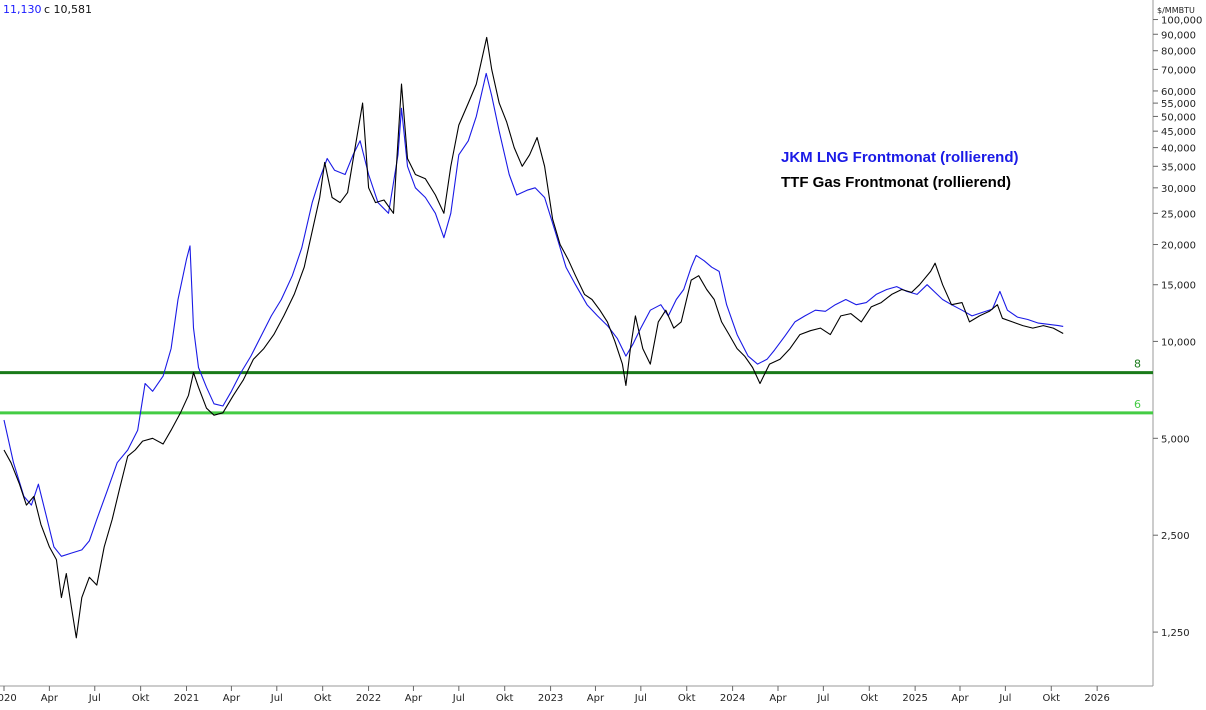 The height and width of the screenshot is (710, 1206). Describe the element at coordinates (186, 698) in the screenshot. I see `x-tick-label: 2021` at that location.